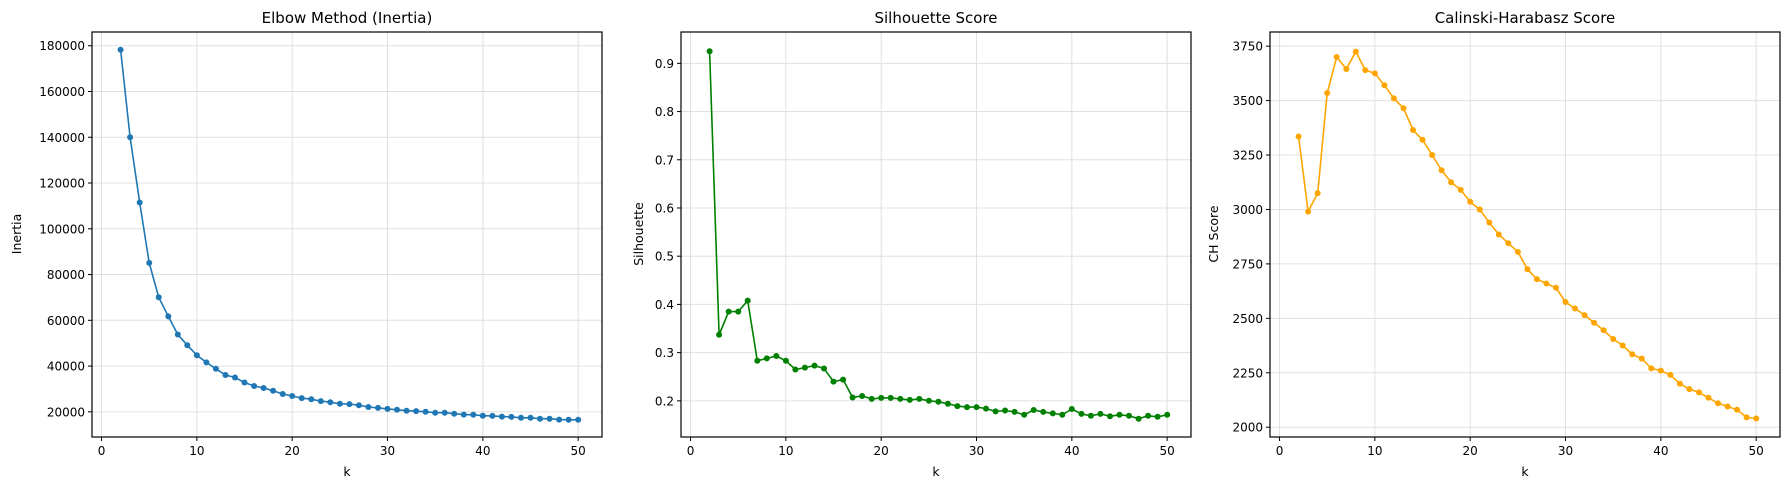 Image resolution: width=1790 pixels, height=490 pixels. Describe the element at coordinates (62, 138) in the screenshot. I see `y-tick-label: 140000` at that location.